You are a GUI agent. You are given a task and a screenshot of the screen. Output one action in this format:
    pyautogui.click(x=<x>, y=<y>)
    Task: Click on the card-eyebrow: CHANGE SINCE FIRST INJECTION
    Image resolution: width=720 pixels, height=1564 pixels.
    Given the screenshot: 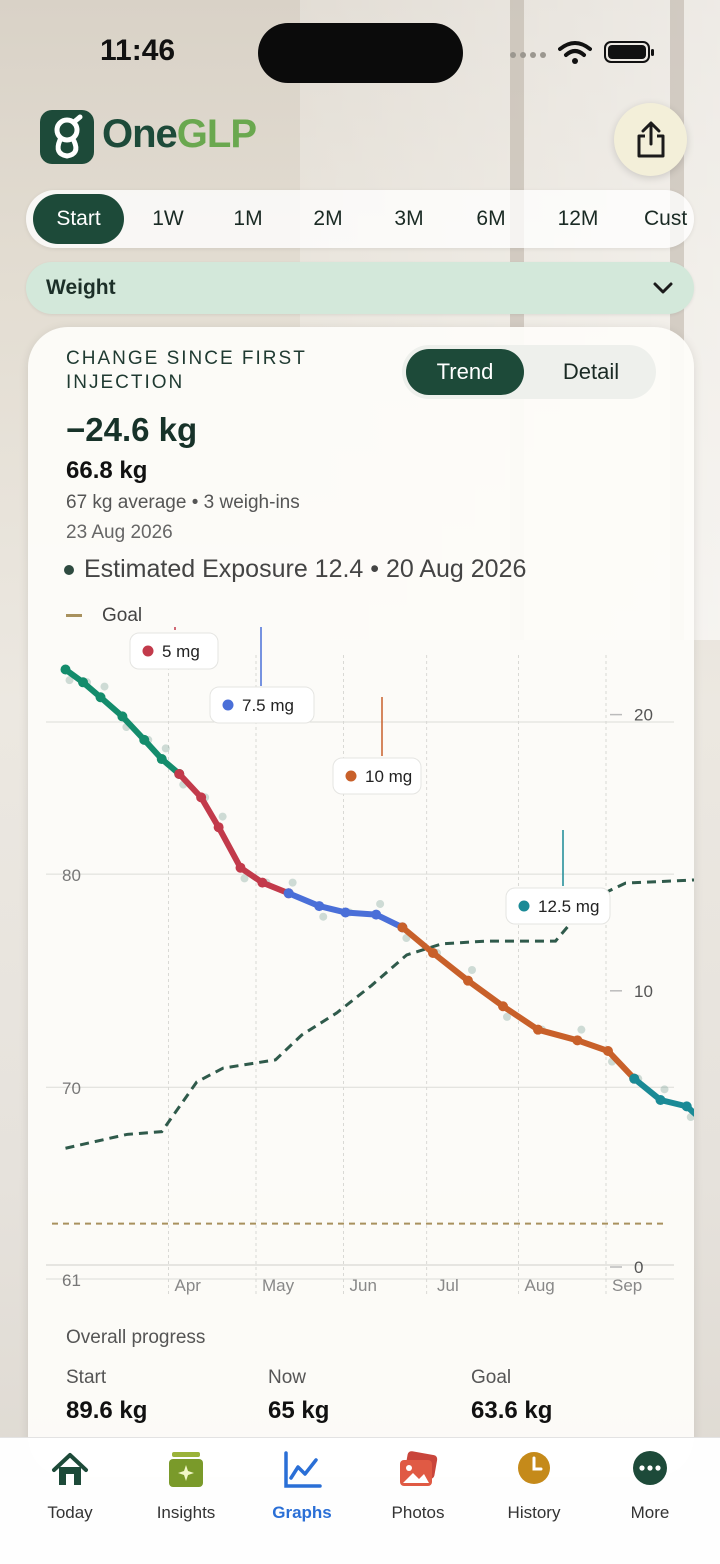 What is the action you would take?
    pyautogui.click(x=186, y=370)
    